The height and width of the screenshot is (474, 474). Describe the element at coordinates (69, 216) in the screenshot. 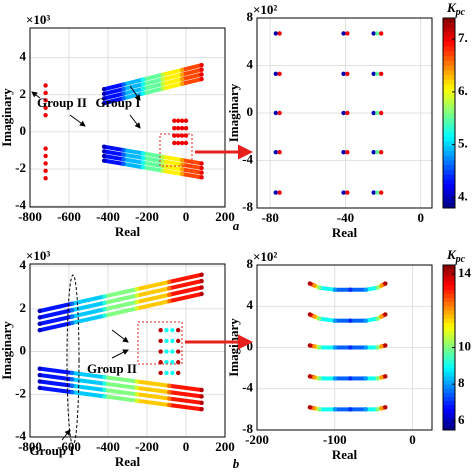

I see `x-tick-label: -600` at that location.